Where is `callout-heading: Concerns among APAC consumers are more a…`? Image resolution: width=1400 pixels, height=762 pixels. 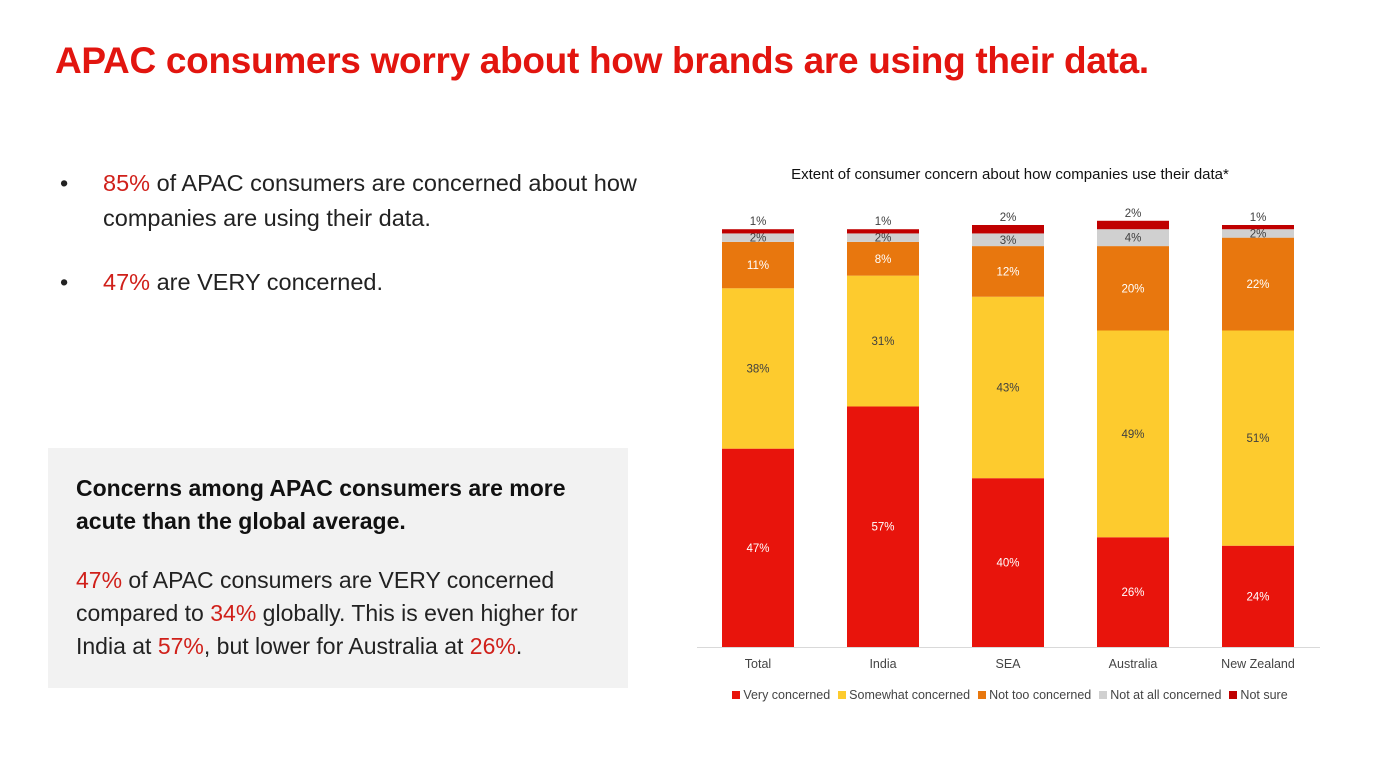 callout-heading: Concerns among APAC consumers are more a… is located at coordinates (321, 504).